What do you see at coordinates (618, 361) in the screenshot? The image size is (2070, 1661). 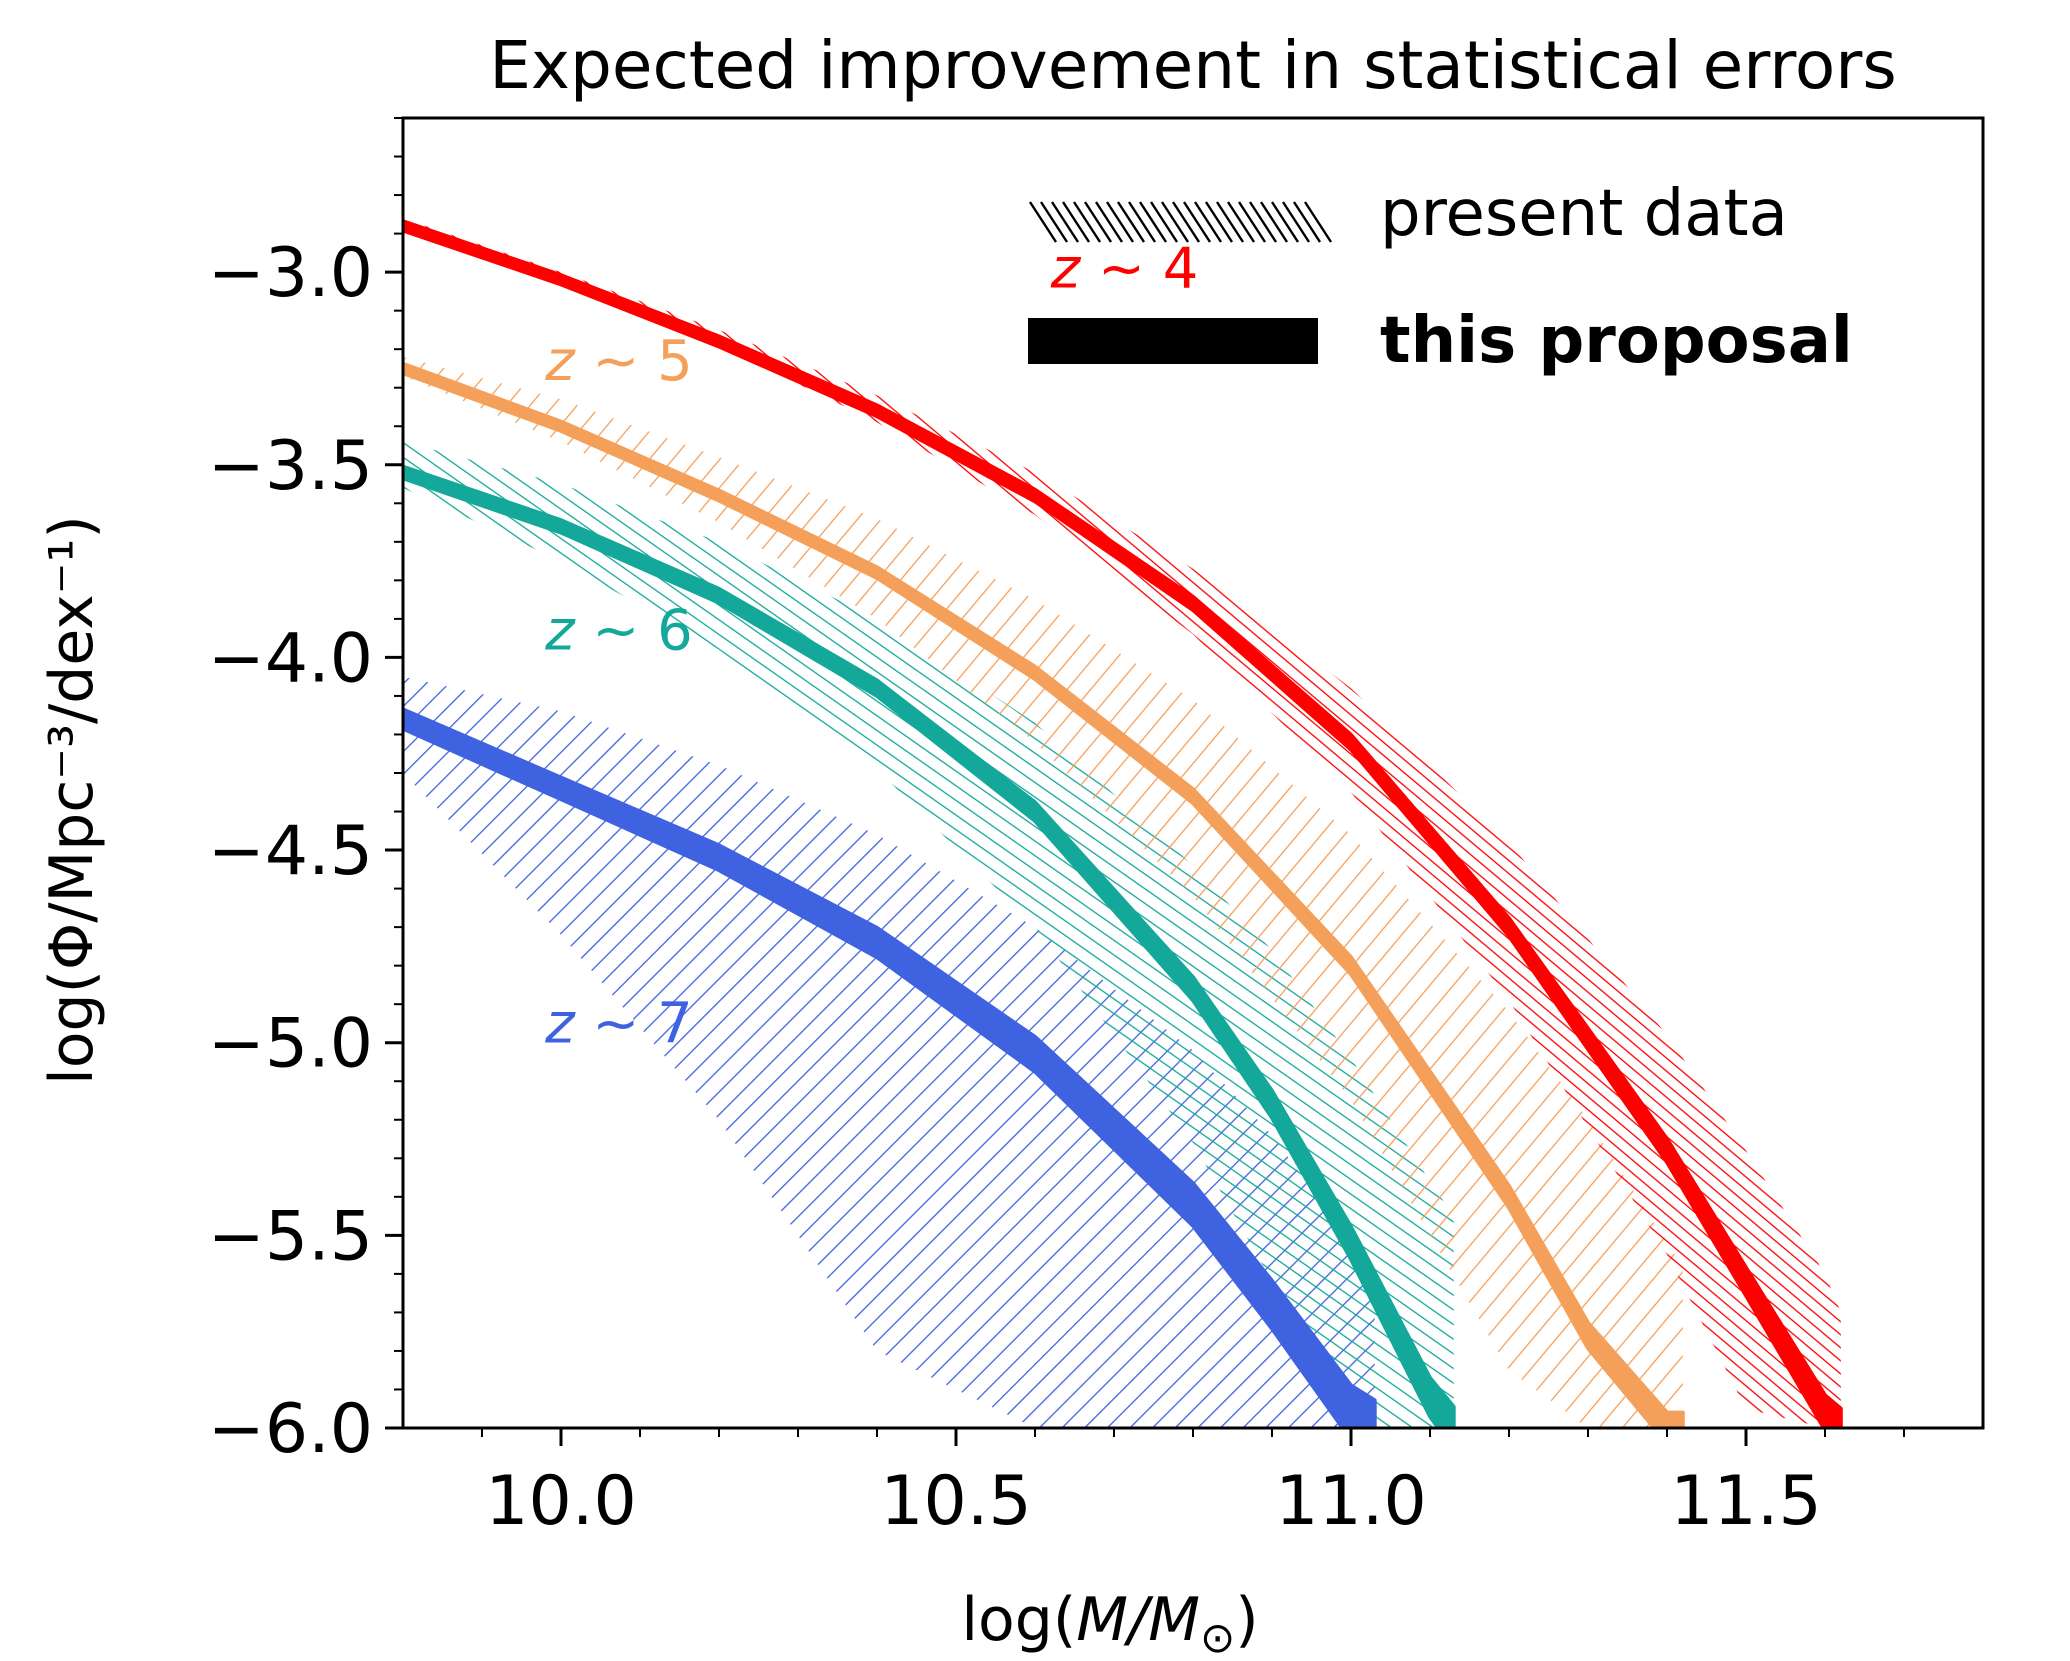 I see `curve-label-z5: z ~ 5` at bounding box center [618, 361].